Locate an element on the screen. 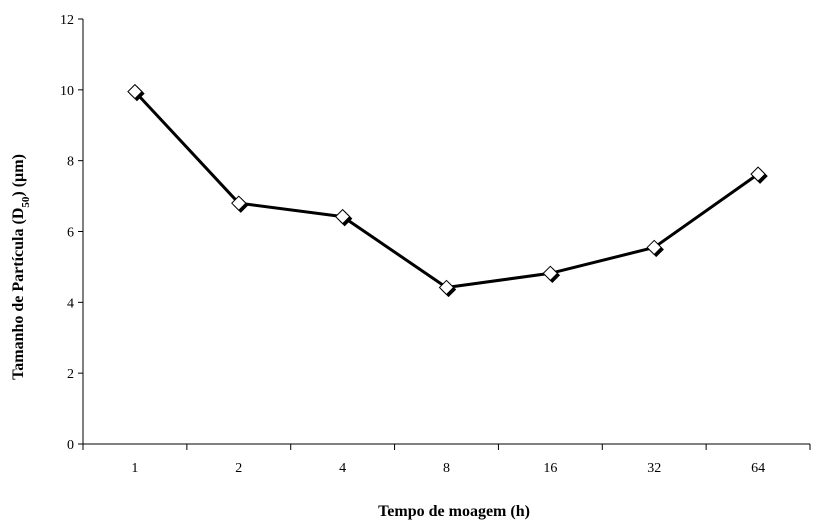 This screenshot has height=525, width=827. x-tick-label: 32 is located at coordinates (654, 468).